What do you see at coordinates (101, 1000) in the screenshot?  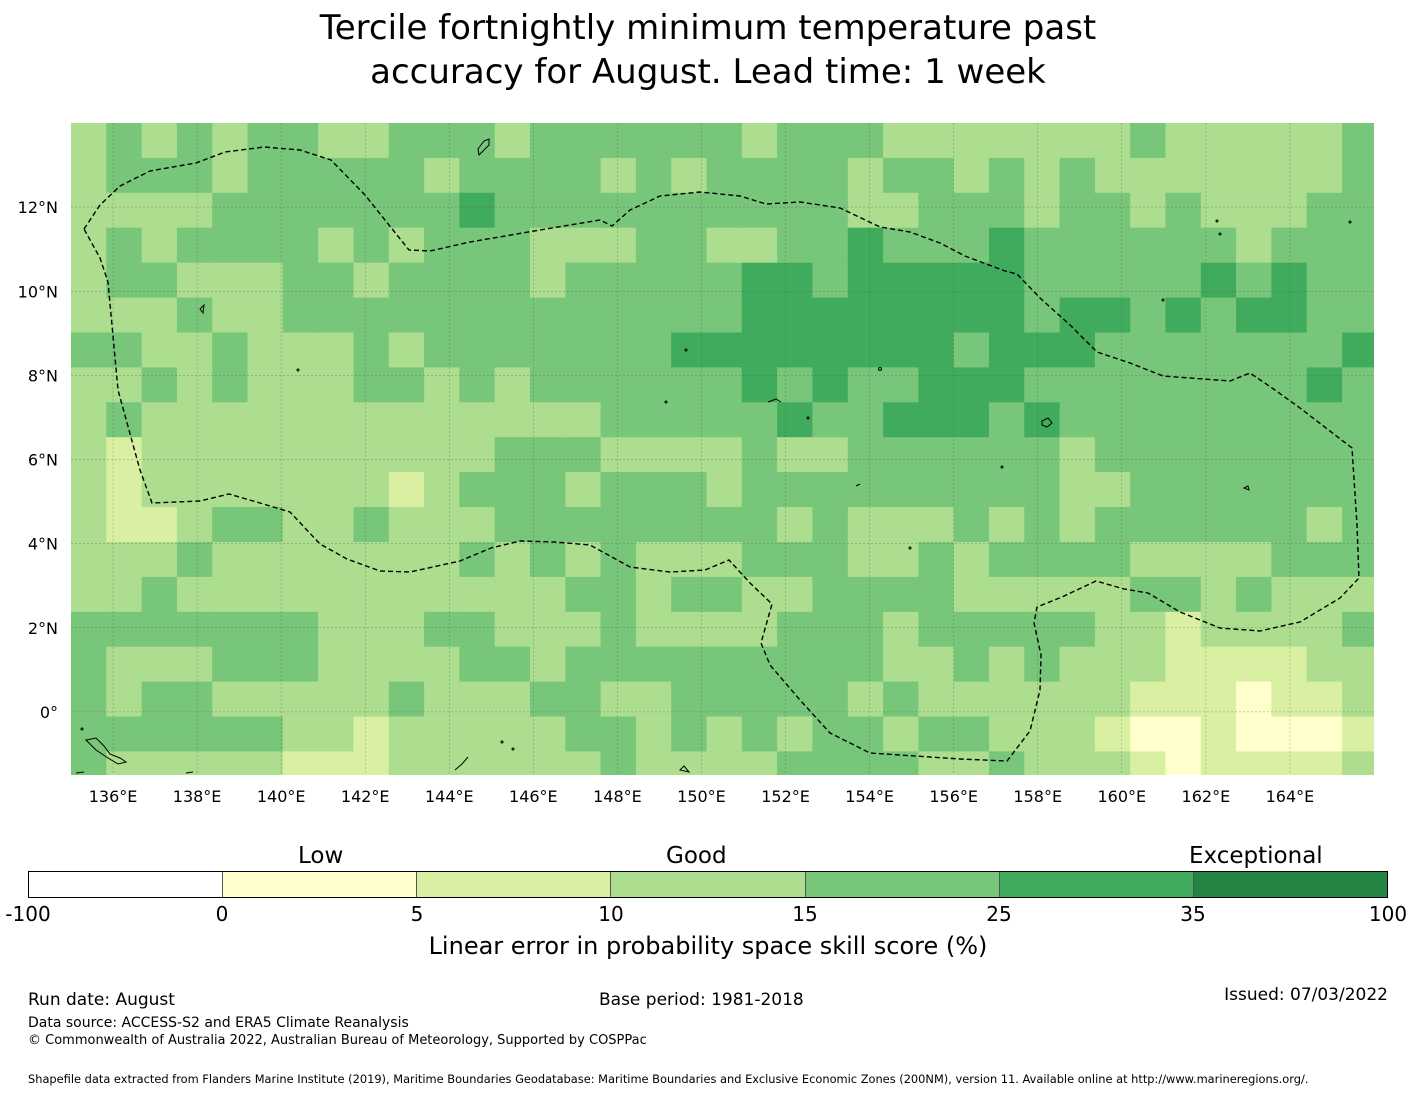 I see `run-date: Run date: August` at bounding box center [101, 1000].